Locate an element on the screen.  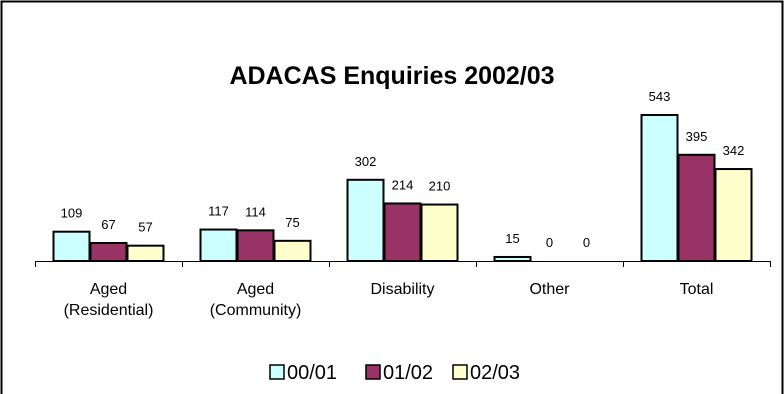
data-label: 342 is located at coordinates (734, 150).